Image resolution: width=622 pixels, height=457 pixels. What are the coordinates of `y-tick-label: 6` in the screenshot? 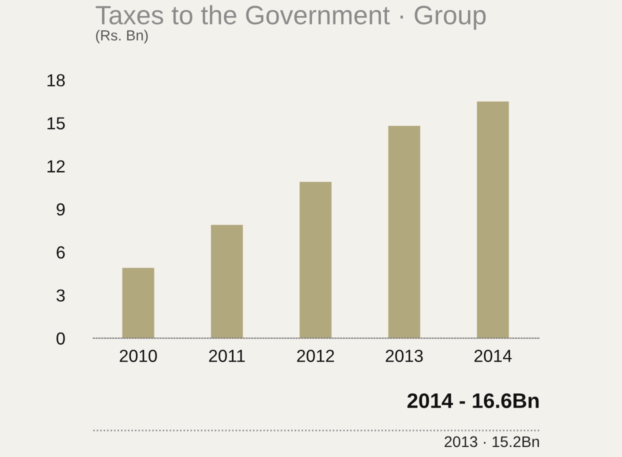 It's located at (60, 252).